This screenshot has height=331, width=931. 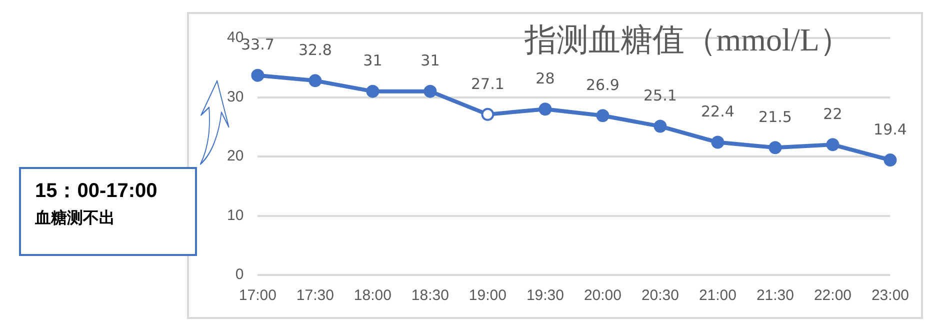 I want to click on y-tick-label: 0, so click(x=239, y=275).